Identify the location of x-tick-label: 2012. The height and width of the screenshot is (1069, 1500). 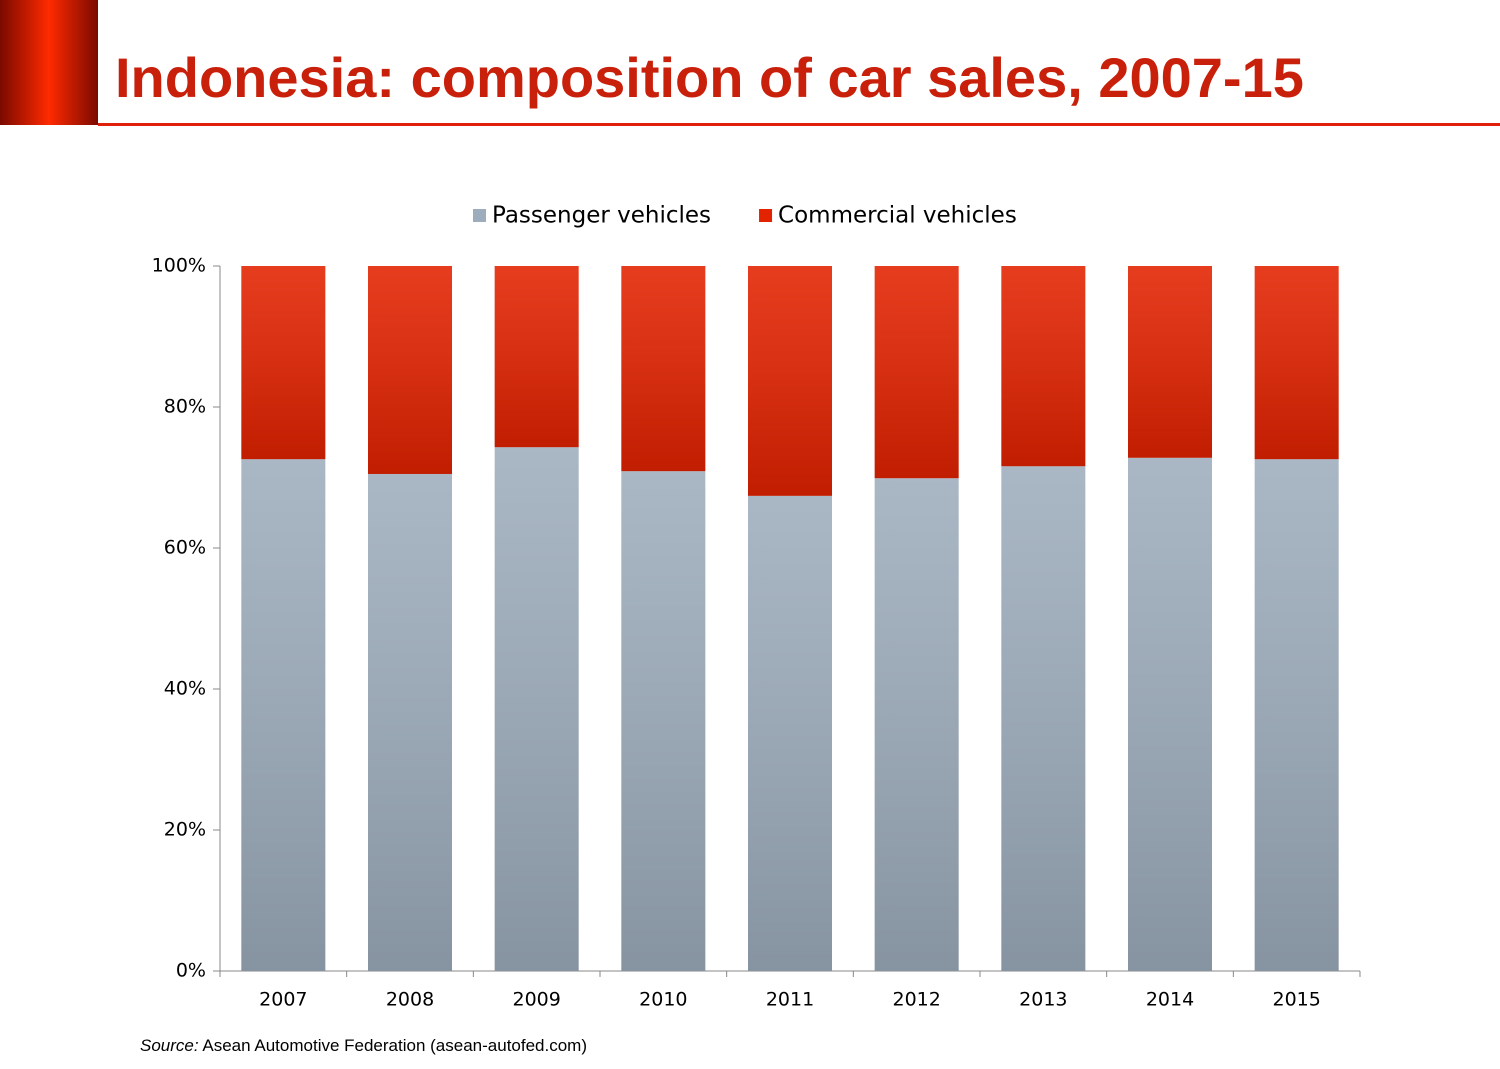
(916, 1000).